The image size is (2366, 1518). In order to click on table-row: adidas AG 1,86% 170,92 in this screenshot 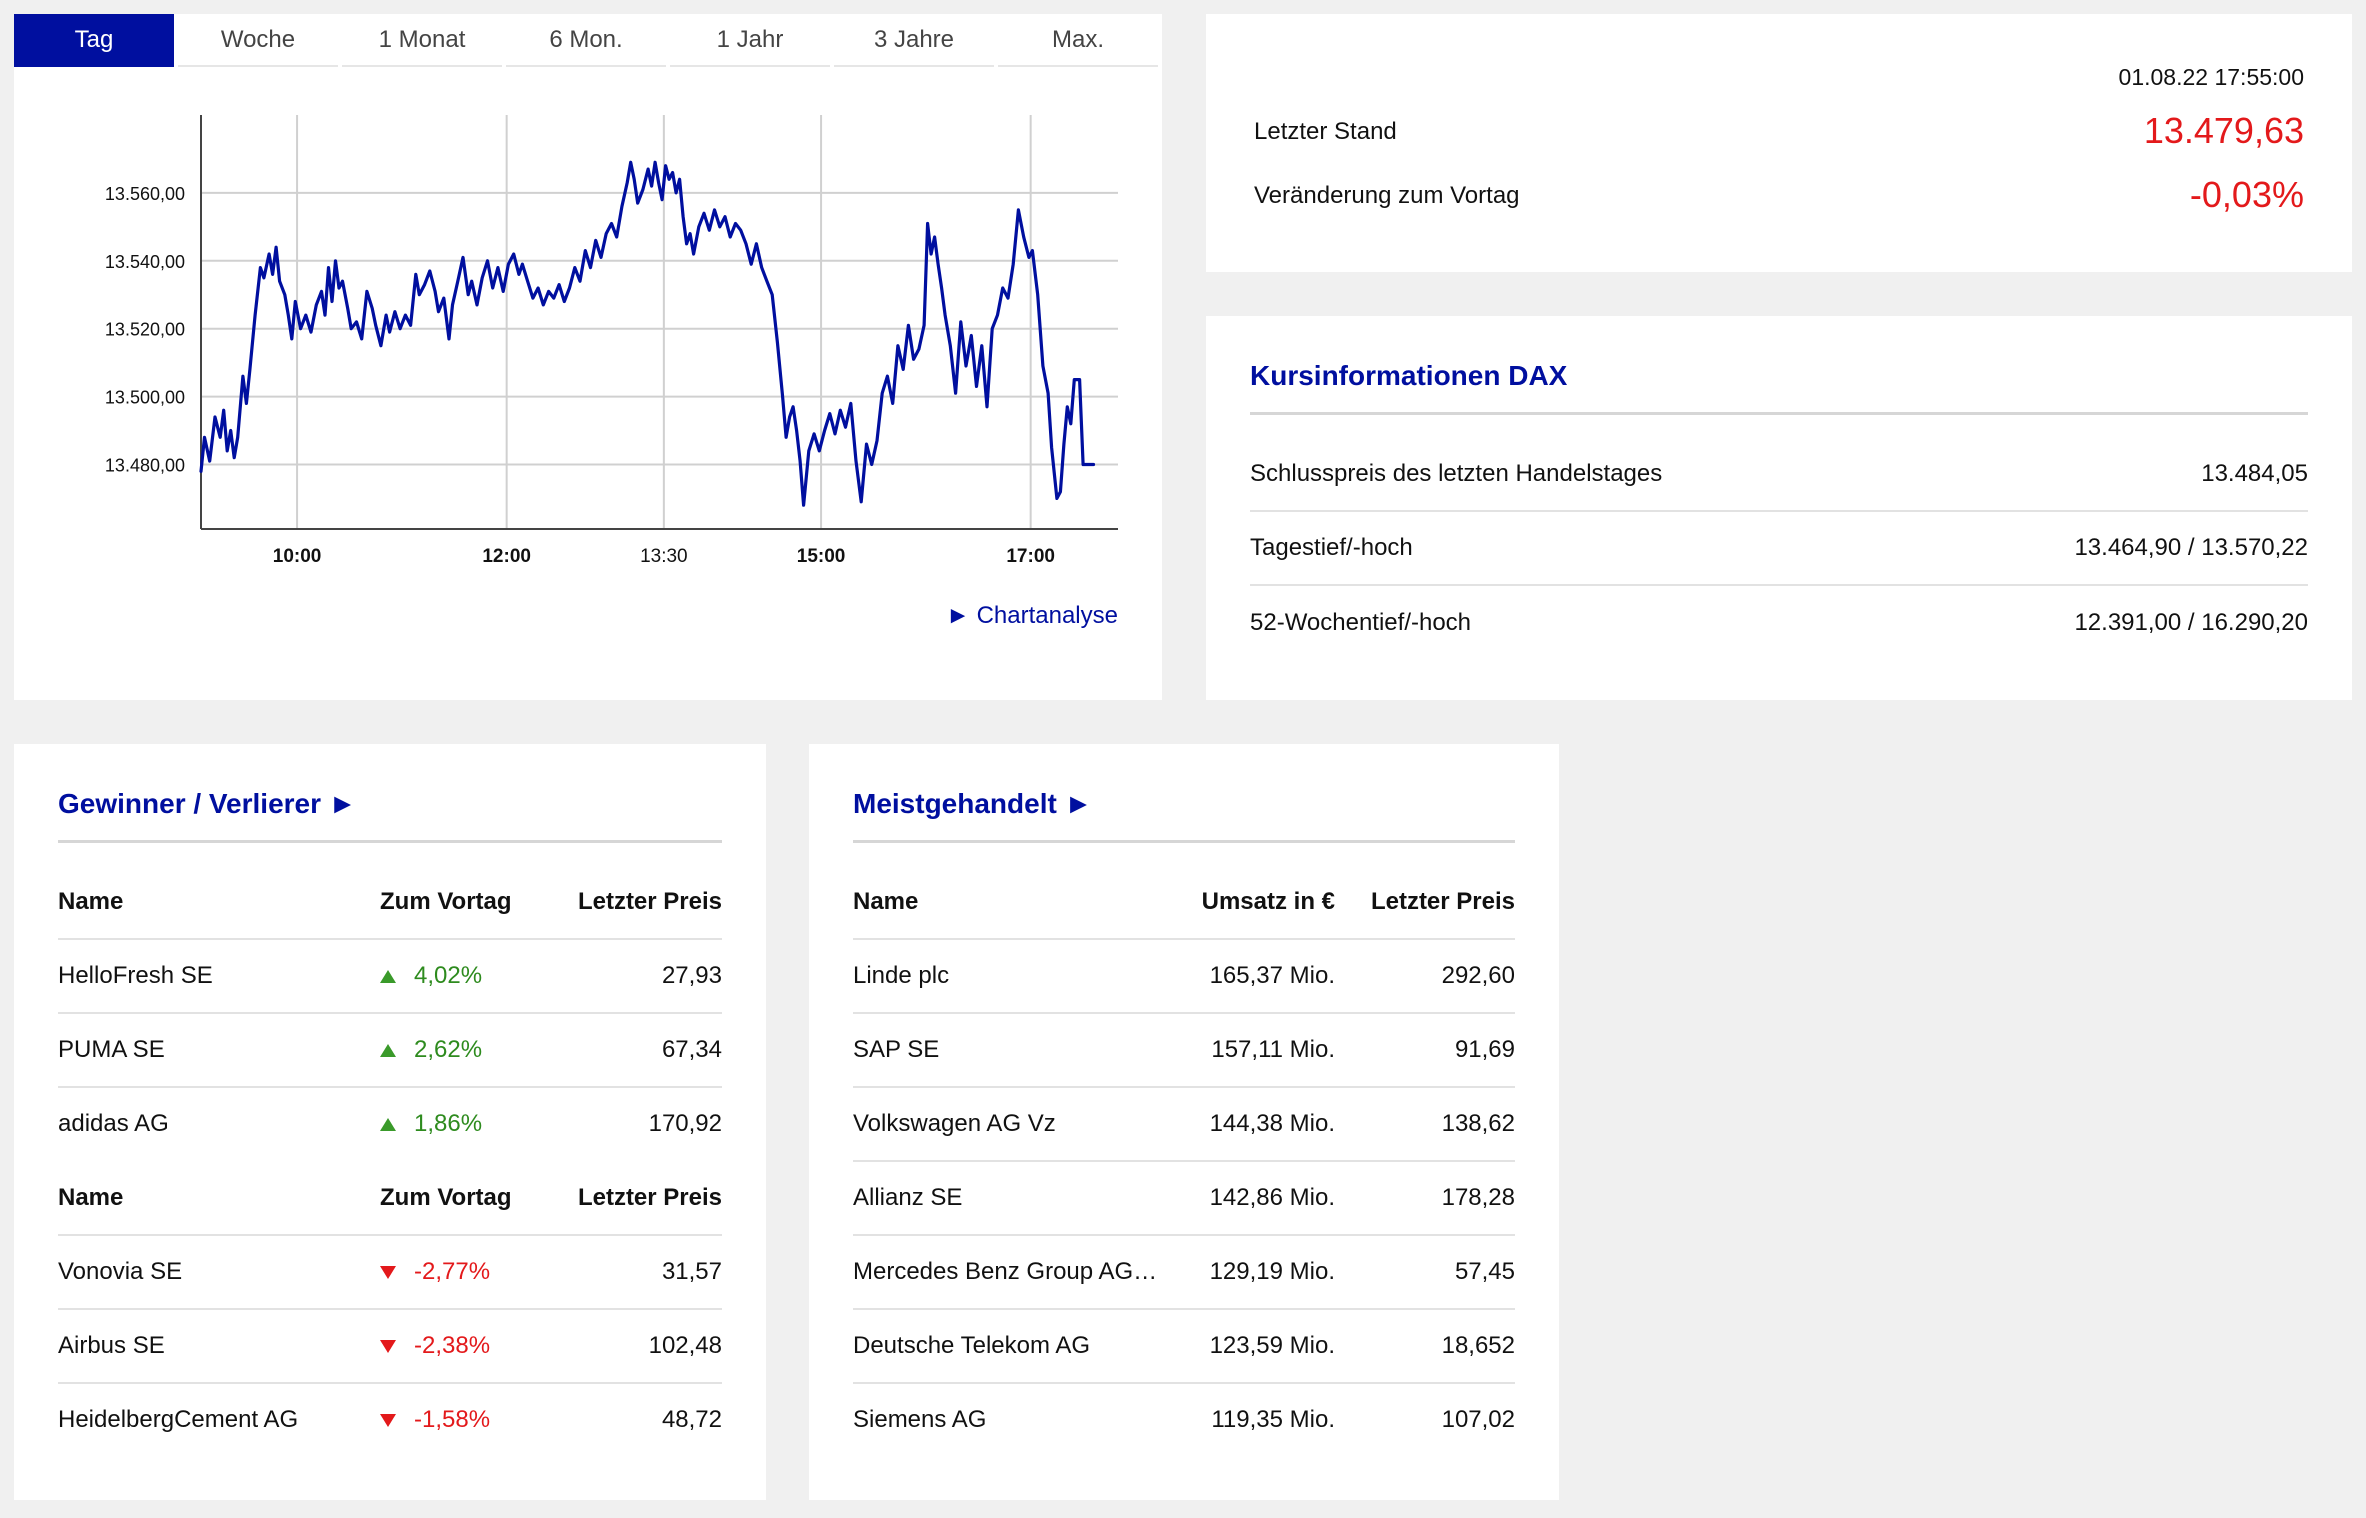, I will do `click(390, 1125)`.